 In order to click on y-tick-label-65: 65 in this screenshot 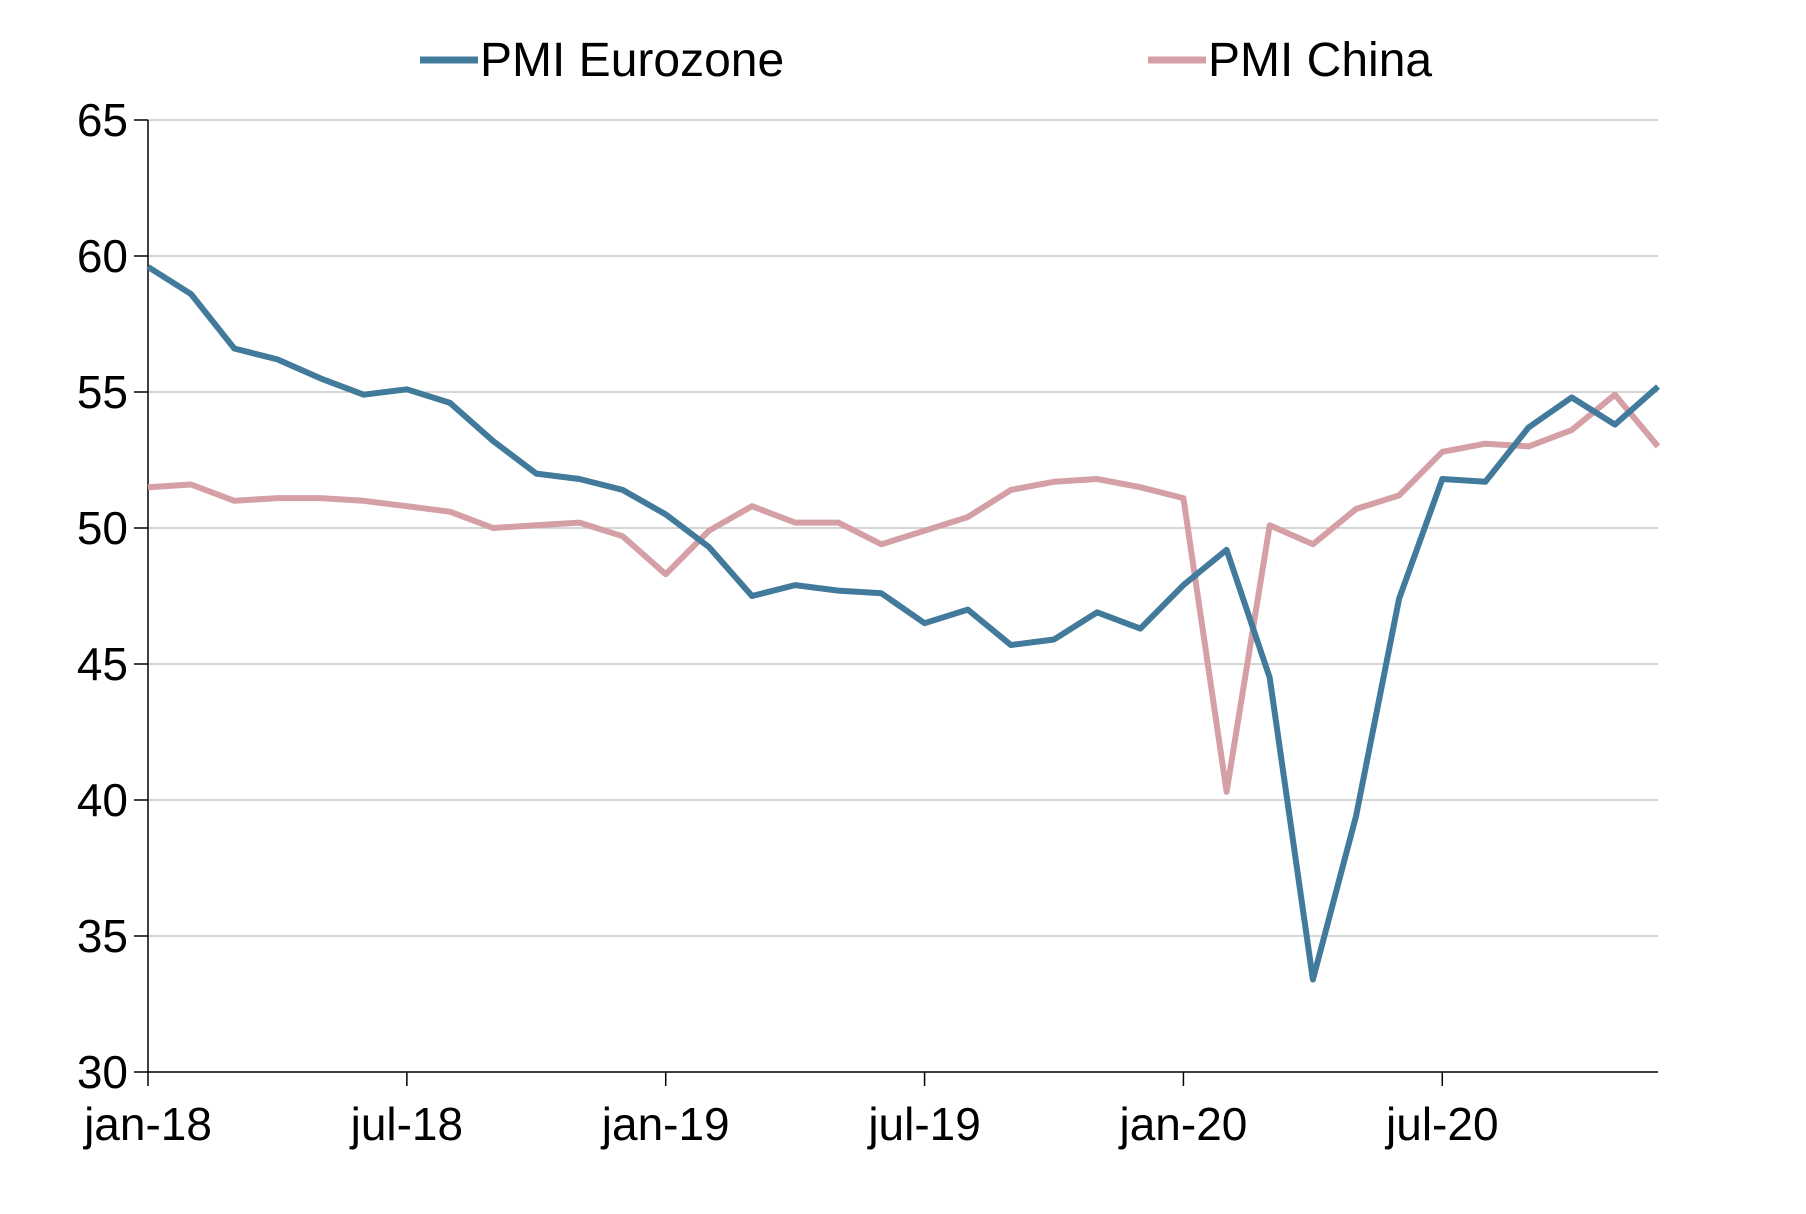, I will do `click(102, 120)`.